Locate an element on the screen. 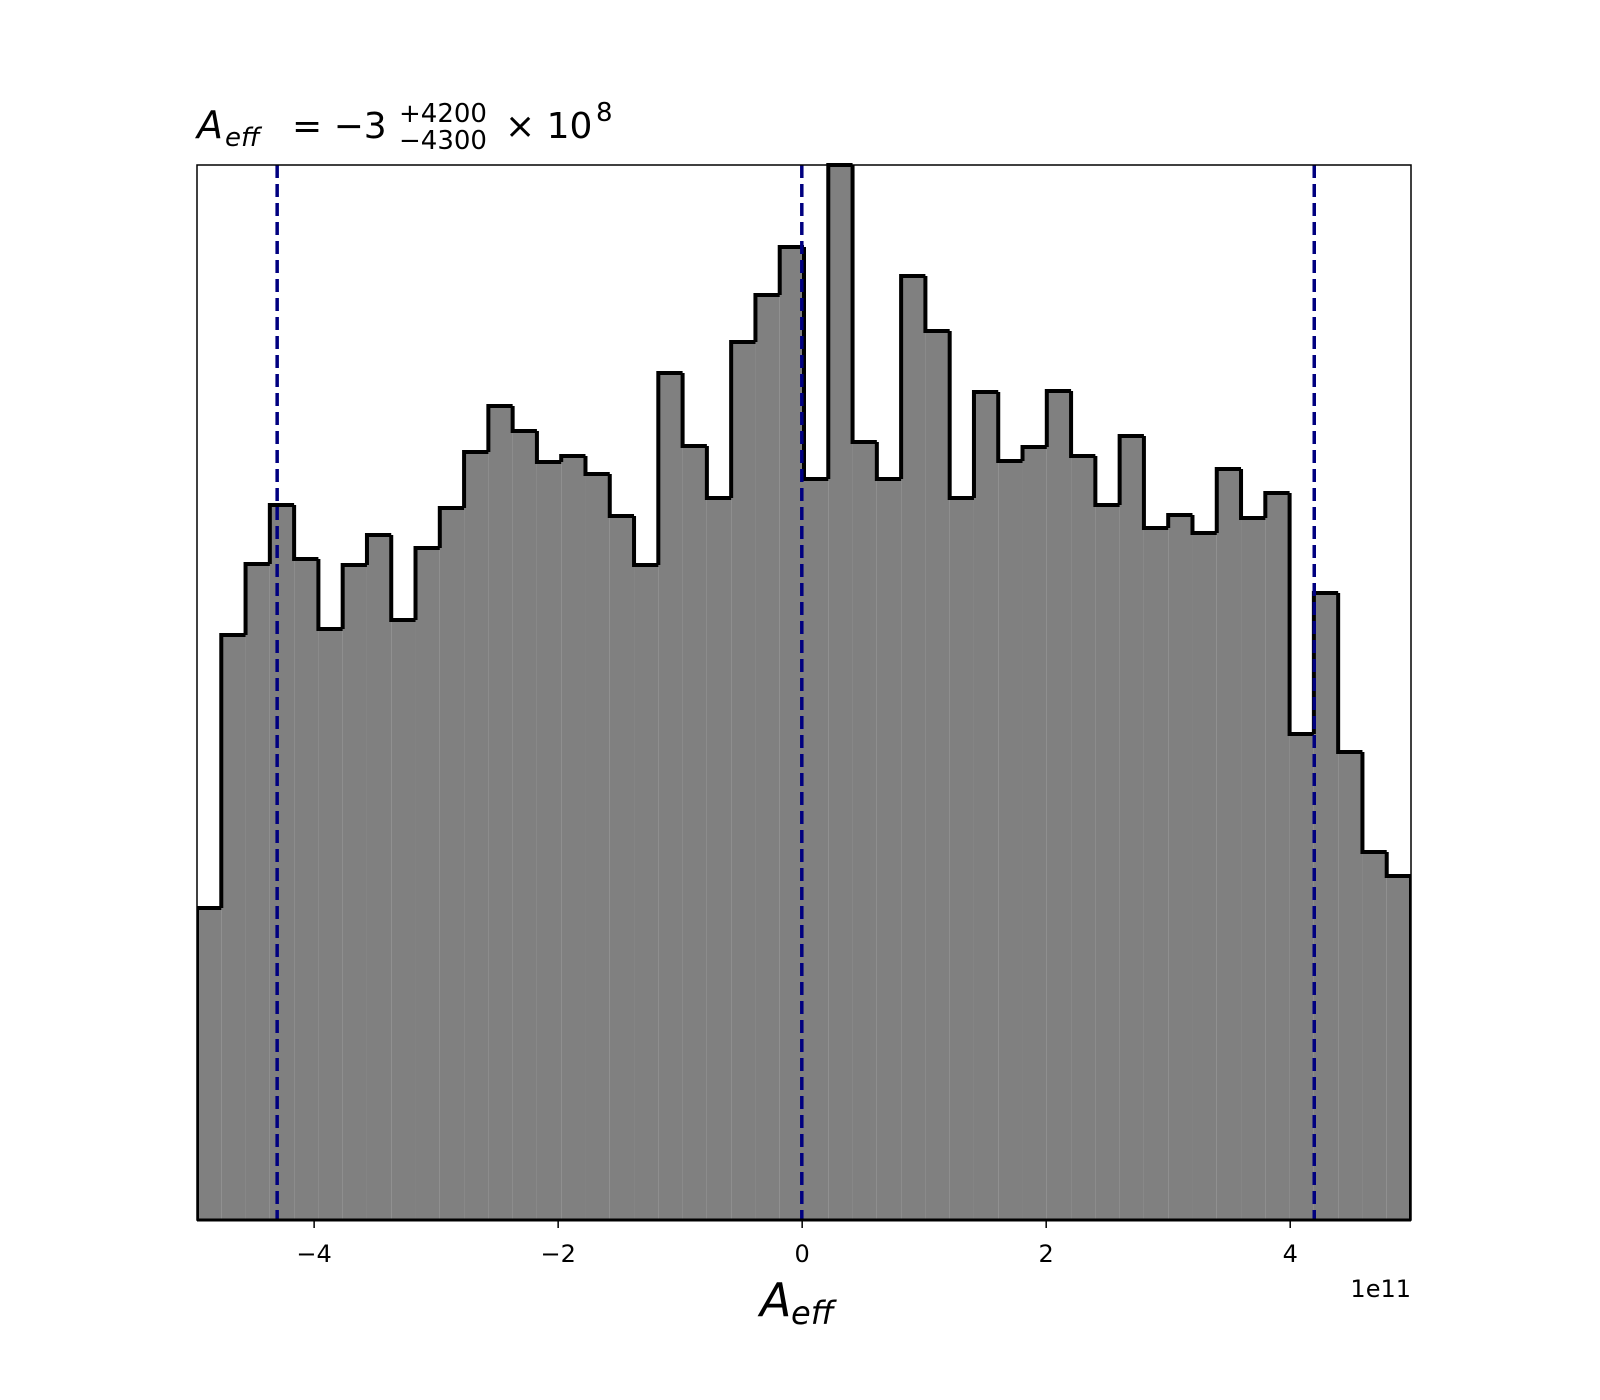 This screenshot has height=1400, width=1600. x-tick-label: −4 is located at coordinates (313, 1254).